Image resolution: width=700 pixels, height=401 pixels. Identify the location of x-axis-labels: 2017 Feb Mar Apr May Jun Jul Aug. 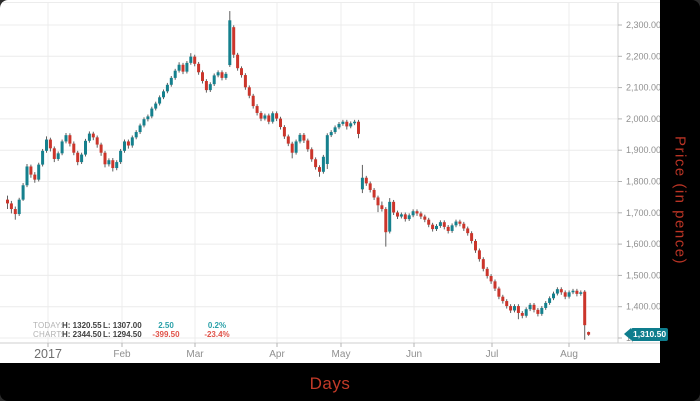
(306, 352).